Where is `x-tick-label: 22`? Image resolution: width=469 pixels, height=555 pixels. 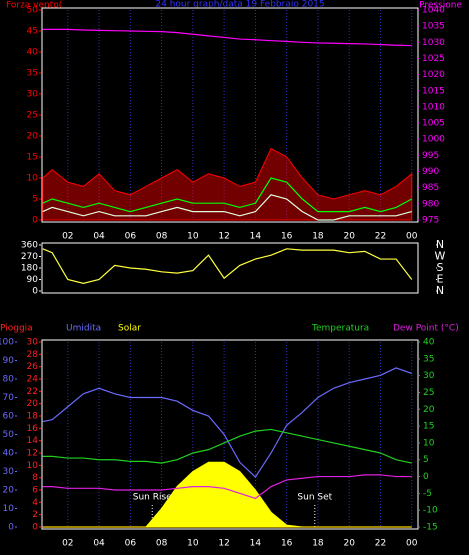 x-tick-label: 22 is located at coordinates (380, 544).